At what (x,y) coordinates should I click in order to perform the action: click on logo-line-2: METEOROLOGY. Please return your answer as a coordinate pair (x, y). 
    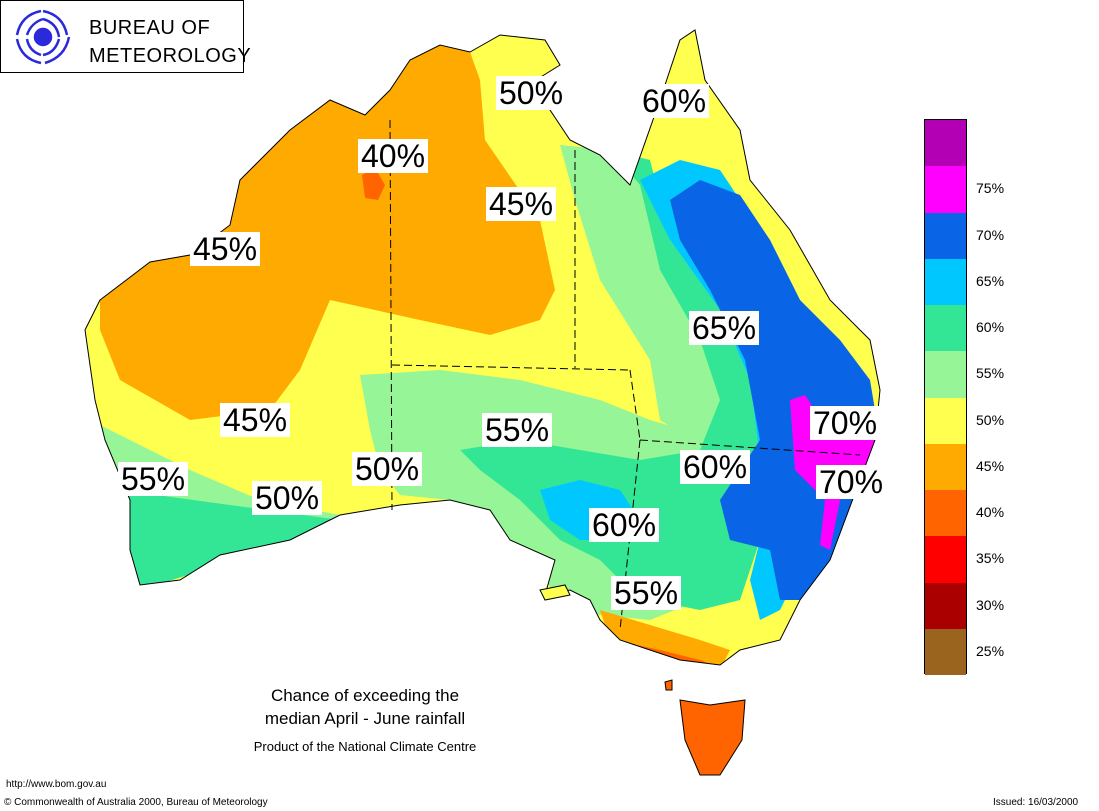
    Looking at the image, I should click on (170, 56).